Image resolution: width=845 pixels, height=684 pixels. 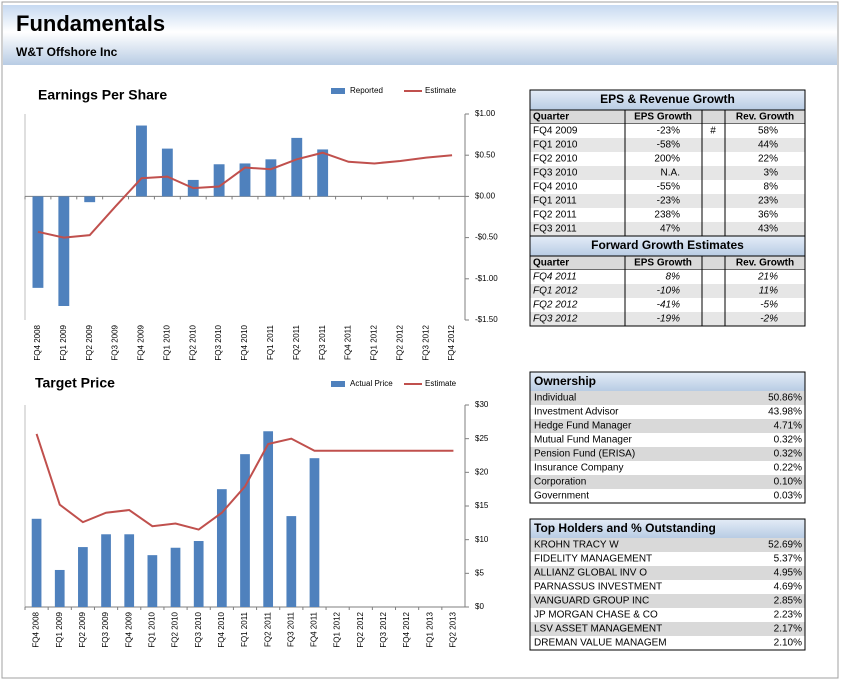 What do you see at coordinates (788, 559) in the screenshot?
I see `row-value: 5.37%` at bounding box center [788, 559].